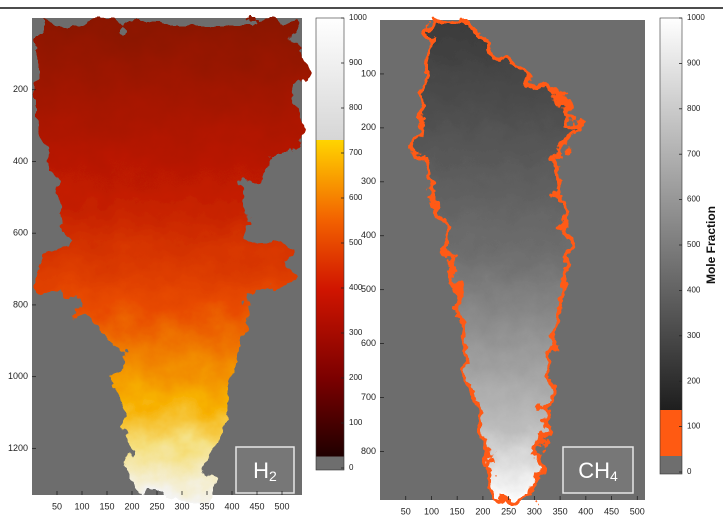 The height and width of the screenshot is (529, 723). Describe the element at coordinates (18, 376) in the screenshot. I see `y-tick-label: 1000` at that location.